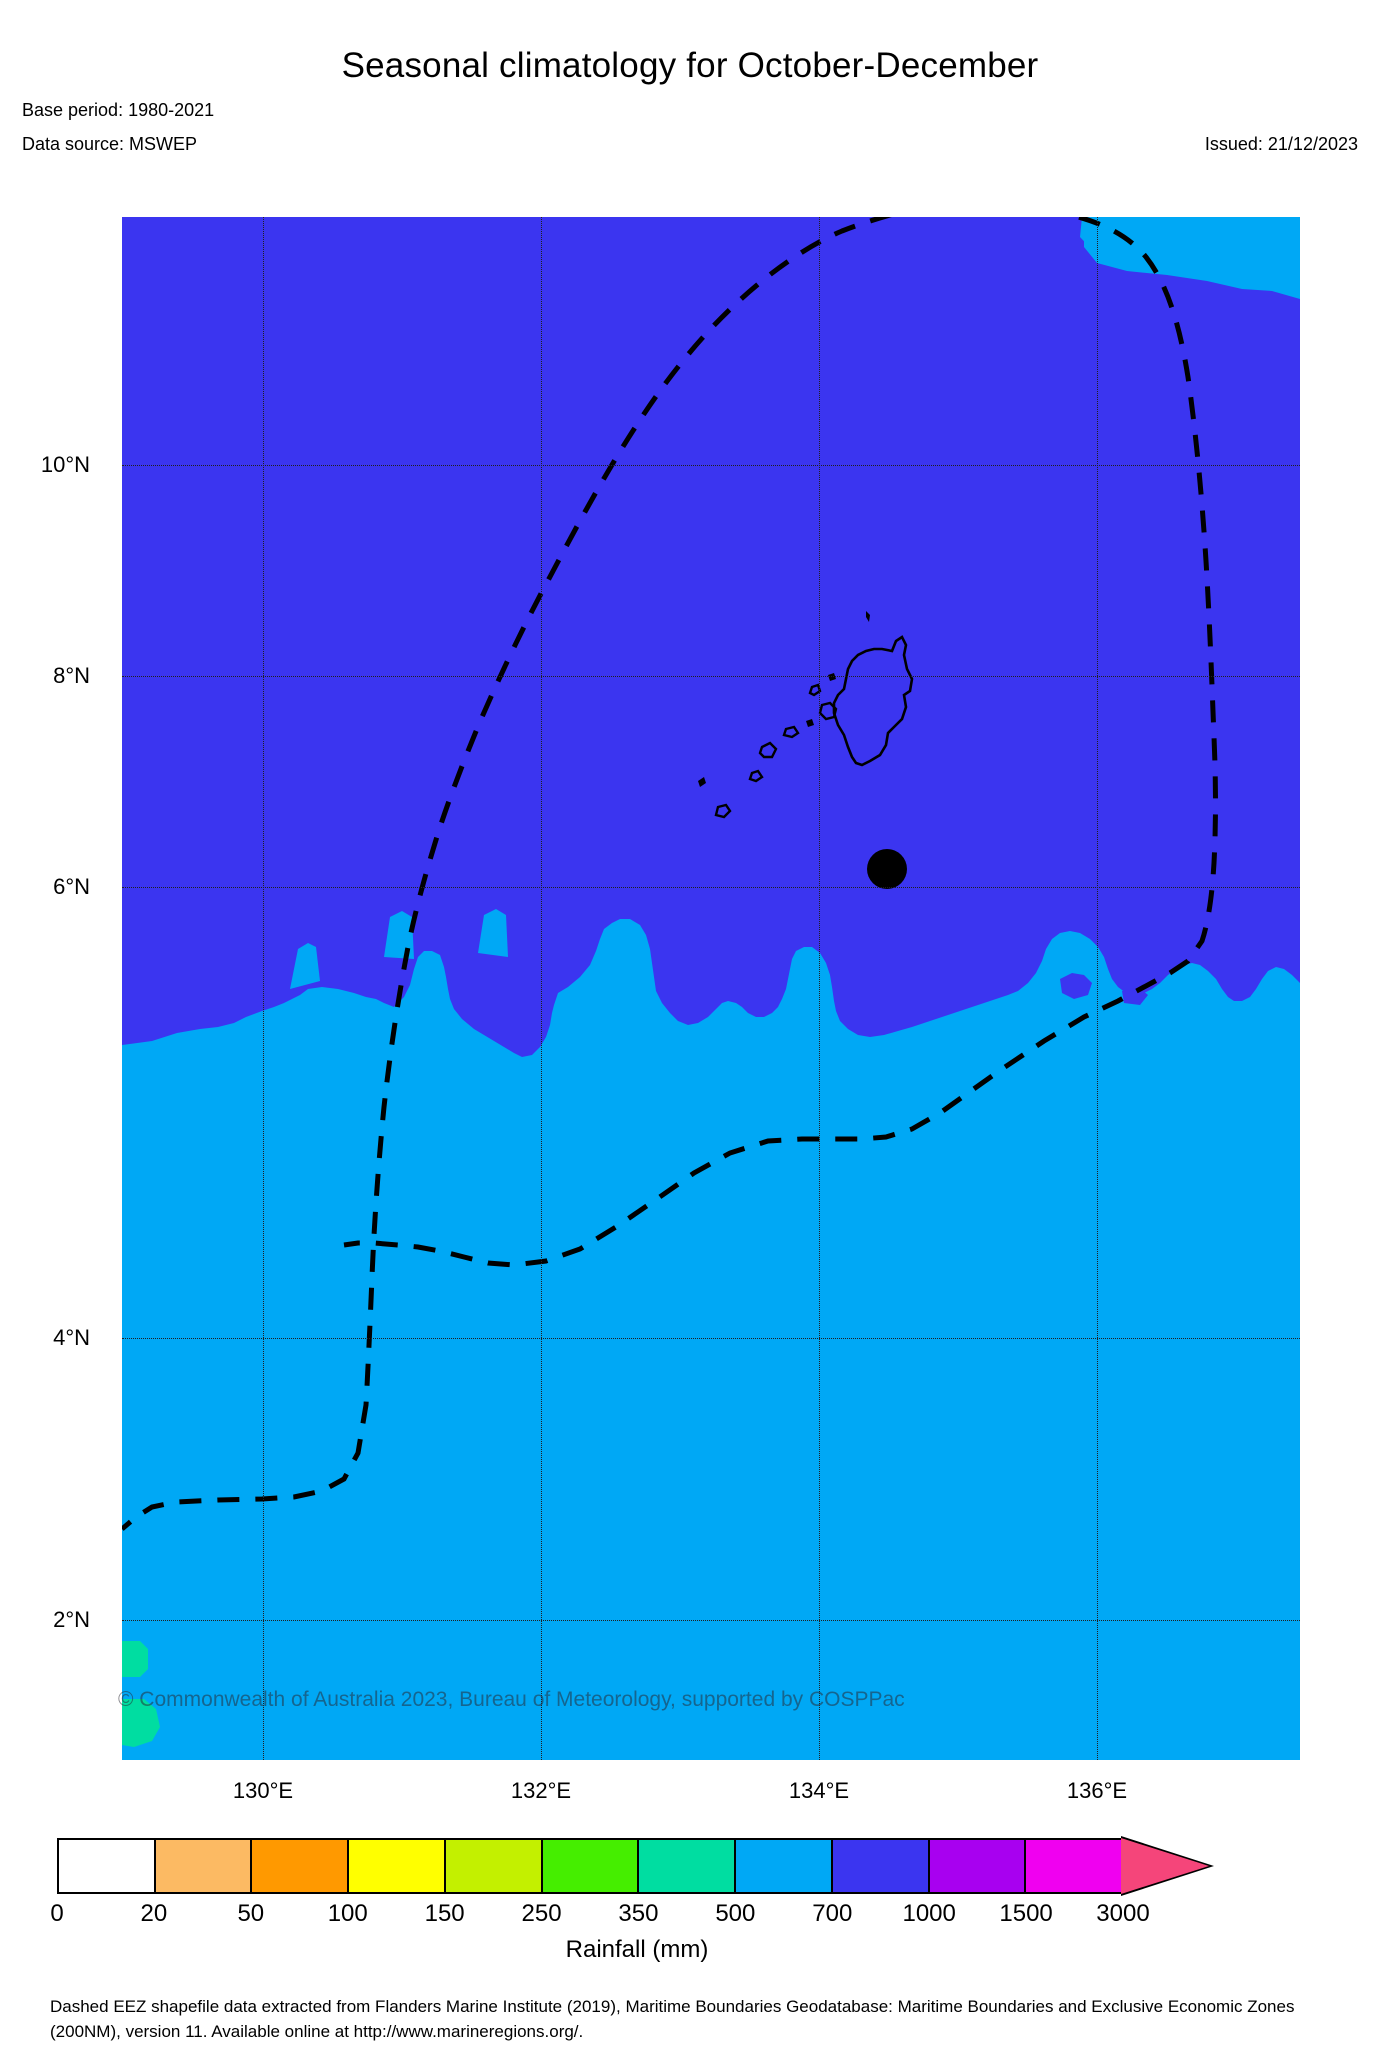 The image size is (1380, 2070). What do you see at coordinates (1097, 1790) in the screenshot?
I see `xtick-136E: 136°E` at bounding box center [1097, 1790].